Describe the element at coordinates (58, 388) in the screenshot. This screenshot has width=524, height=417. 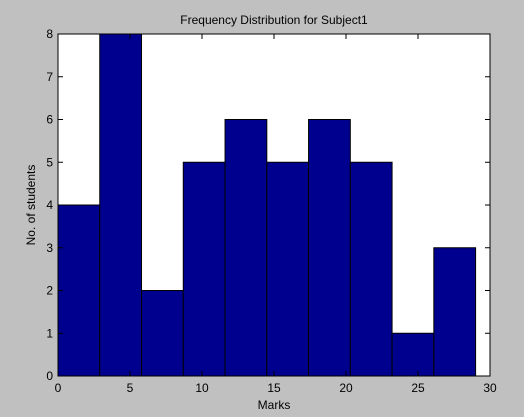
I see `x-tick-label-0: 0` at that location.